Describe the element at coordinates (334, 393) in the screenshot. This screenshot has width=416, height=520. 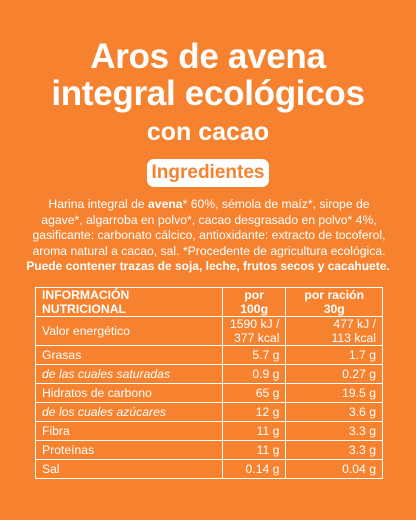
I see `nutrient-value: 19.5 g` at that location.